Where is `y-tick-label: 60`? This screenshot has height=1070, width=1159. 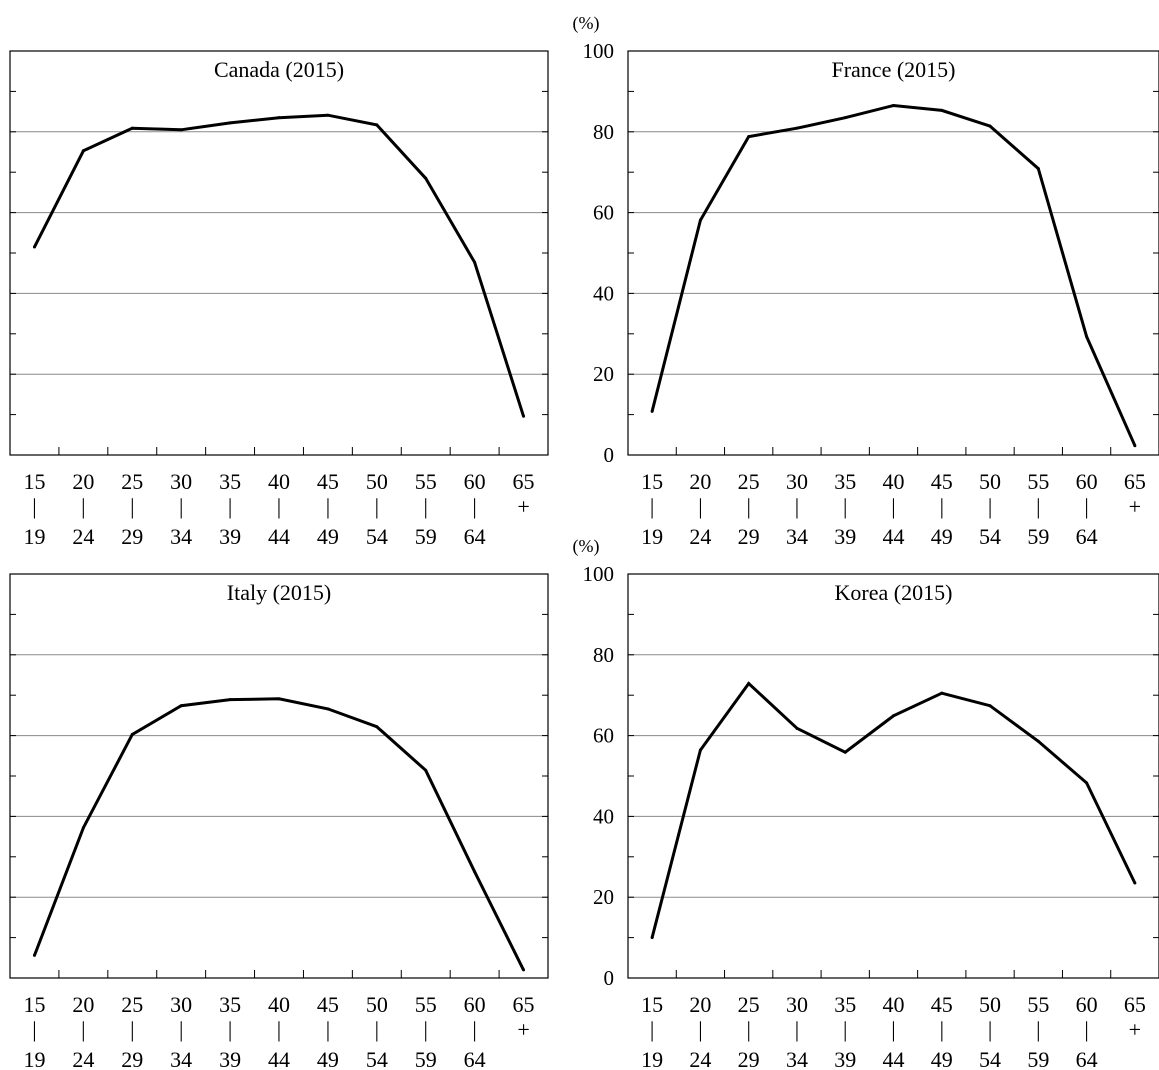 y-tick-label: 60 is located at coordinates (603, 736).